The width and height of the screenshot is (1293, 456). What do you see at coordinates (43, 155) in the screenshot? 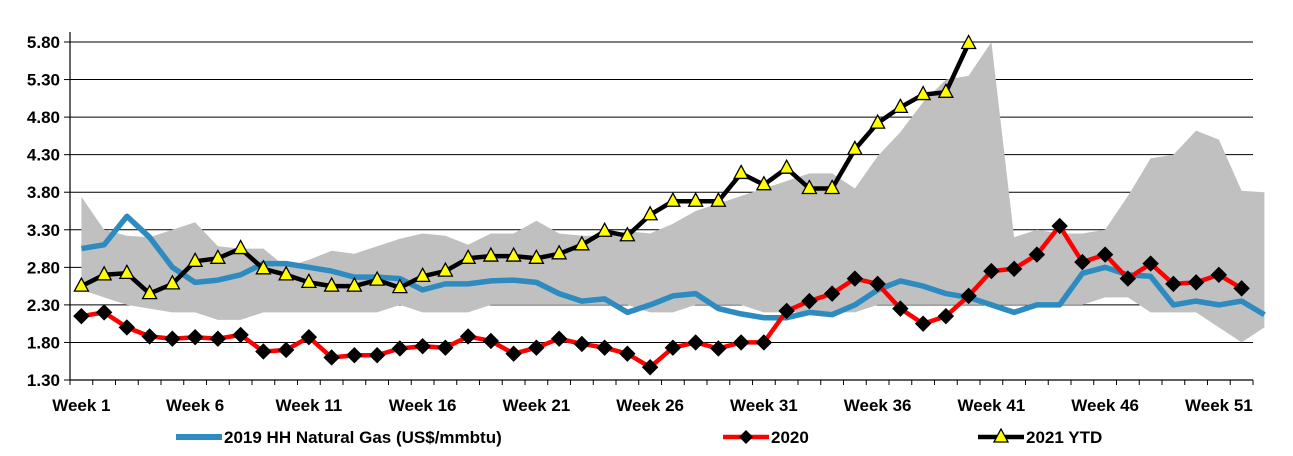
I see `y-tick-label: 4.30` at bounding box center [43, 155].